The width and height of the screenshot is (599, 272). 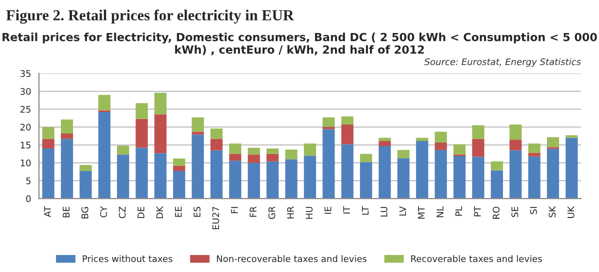 What do you see at coordinates (533, 210) in the screenshot?
I see `x-tick-label: SI` at bounding box center [533, 210].